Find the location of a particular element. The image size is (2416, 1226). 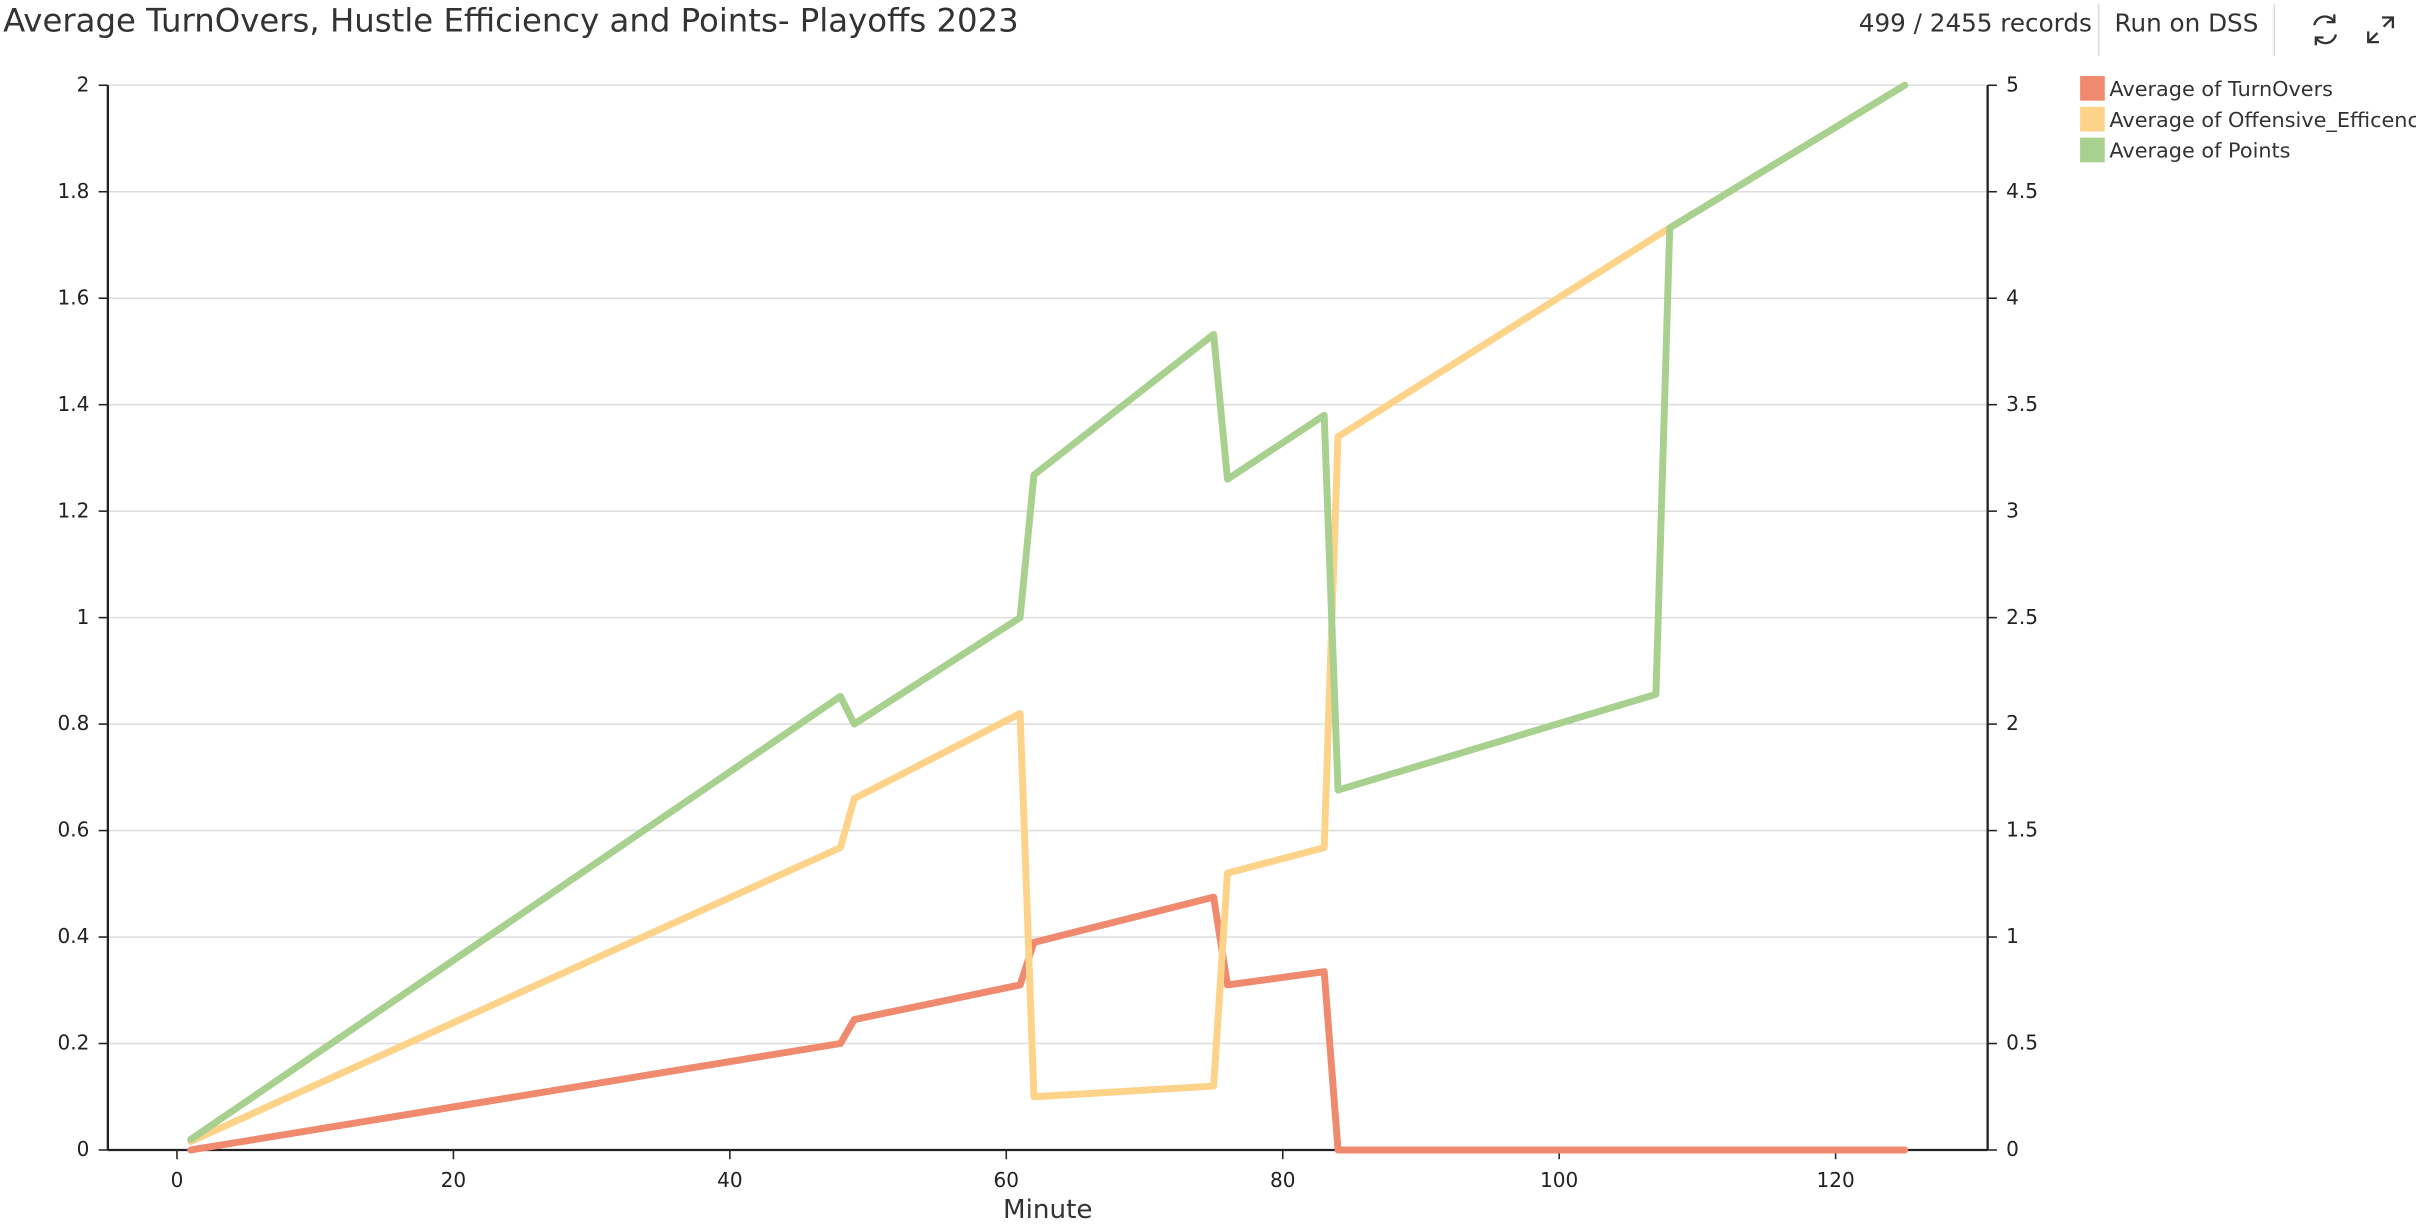

refresh-icon is located at coordinates (2325, 30).